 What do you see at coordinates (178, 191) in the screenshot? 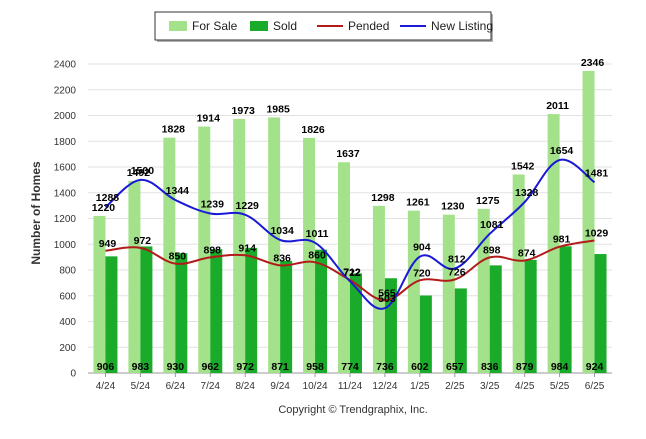
I see `label-new-listing: 1344` at bounding box center [178, 191].